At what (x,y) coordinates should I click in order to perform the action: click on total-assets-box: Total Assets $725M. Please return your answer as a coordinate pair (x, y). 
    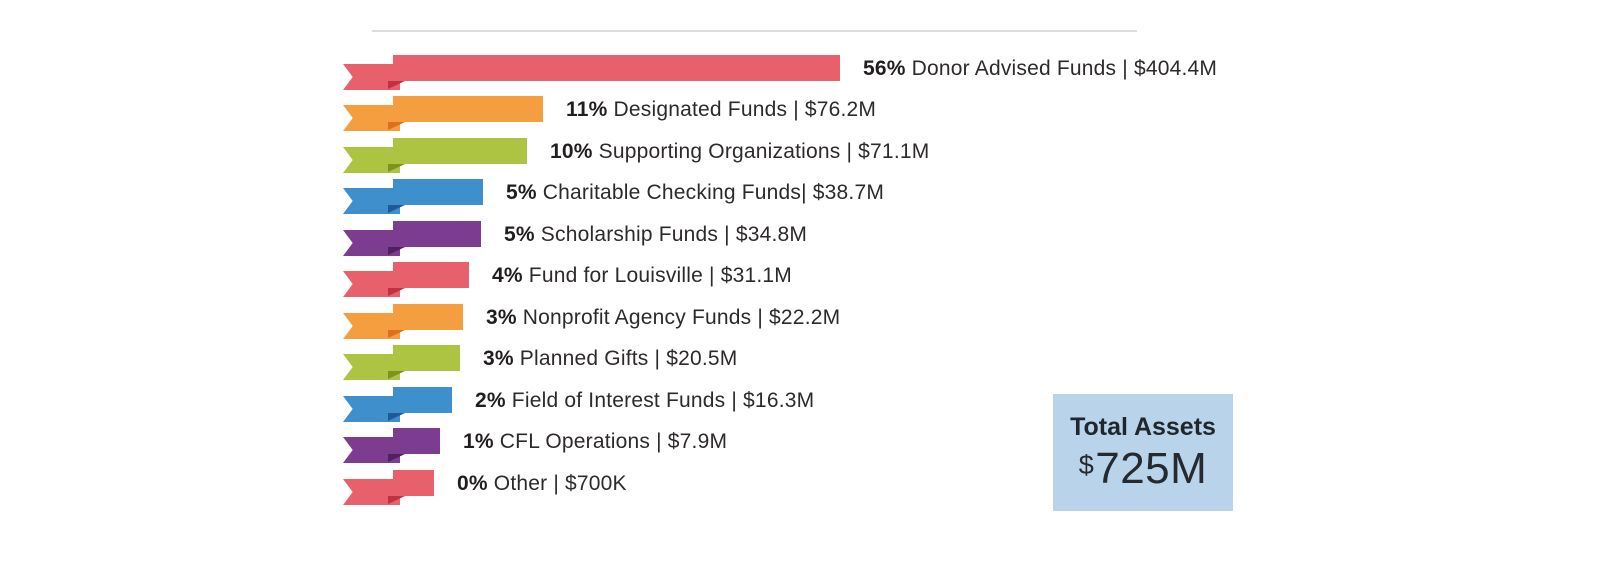
    Looking at the image, I should click on (1143, 452).